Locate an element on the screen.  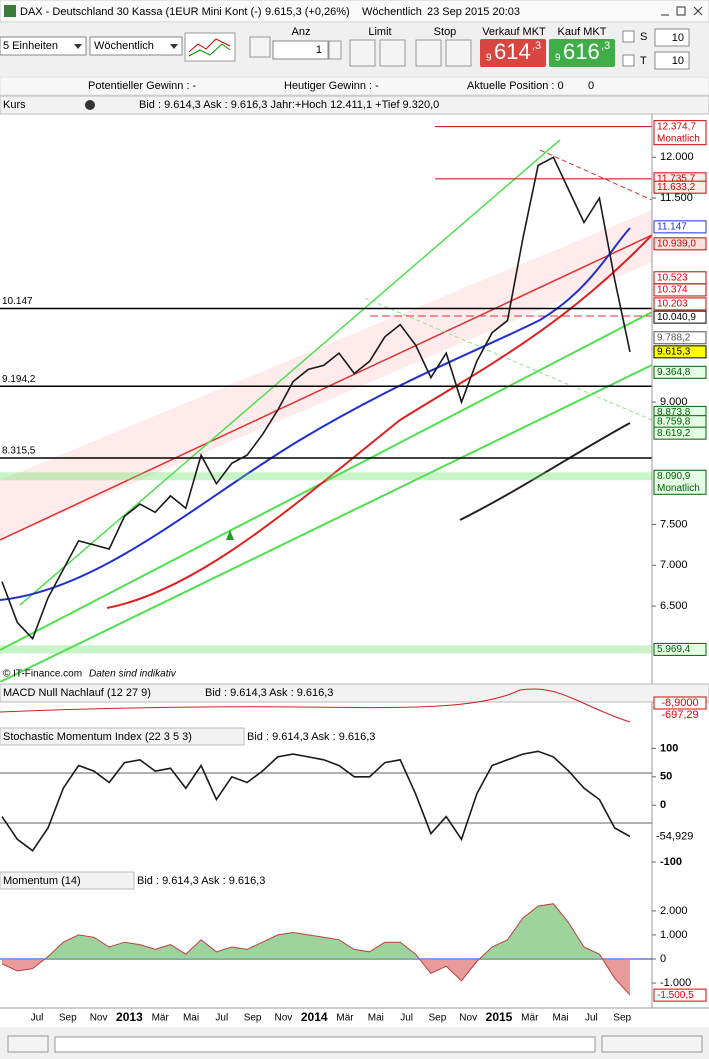
y-tick-label: 12.000 is located at coordinates (677, 157).